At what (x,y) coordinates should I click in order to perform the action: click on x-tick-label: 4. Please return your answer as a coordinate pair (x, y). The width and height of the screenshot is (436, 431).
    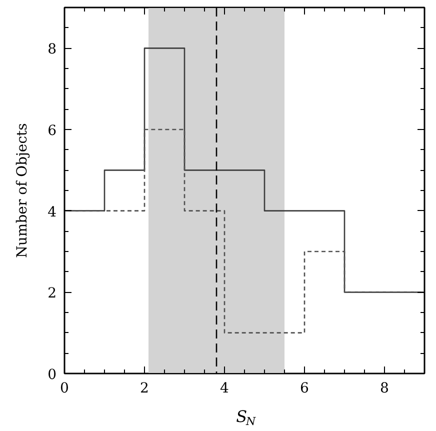
    Looking at the image, I should click on (225, 388).